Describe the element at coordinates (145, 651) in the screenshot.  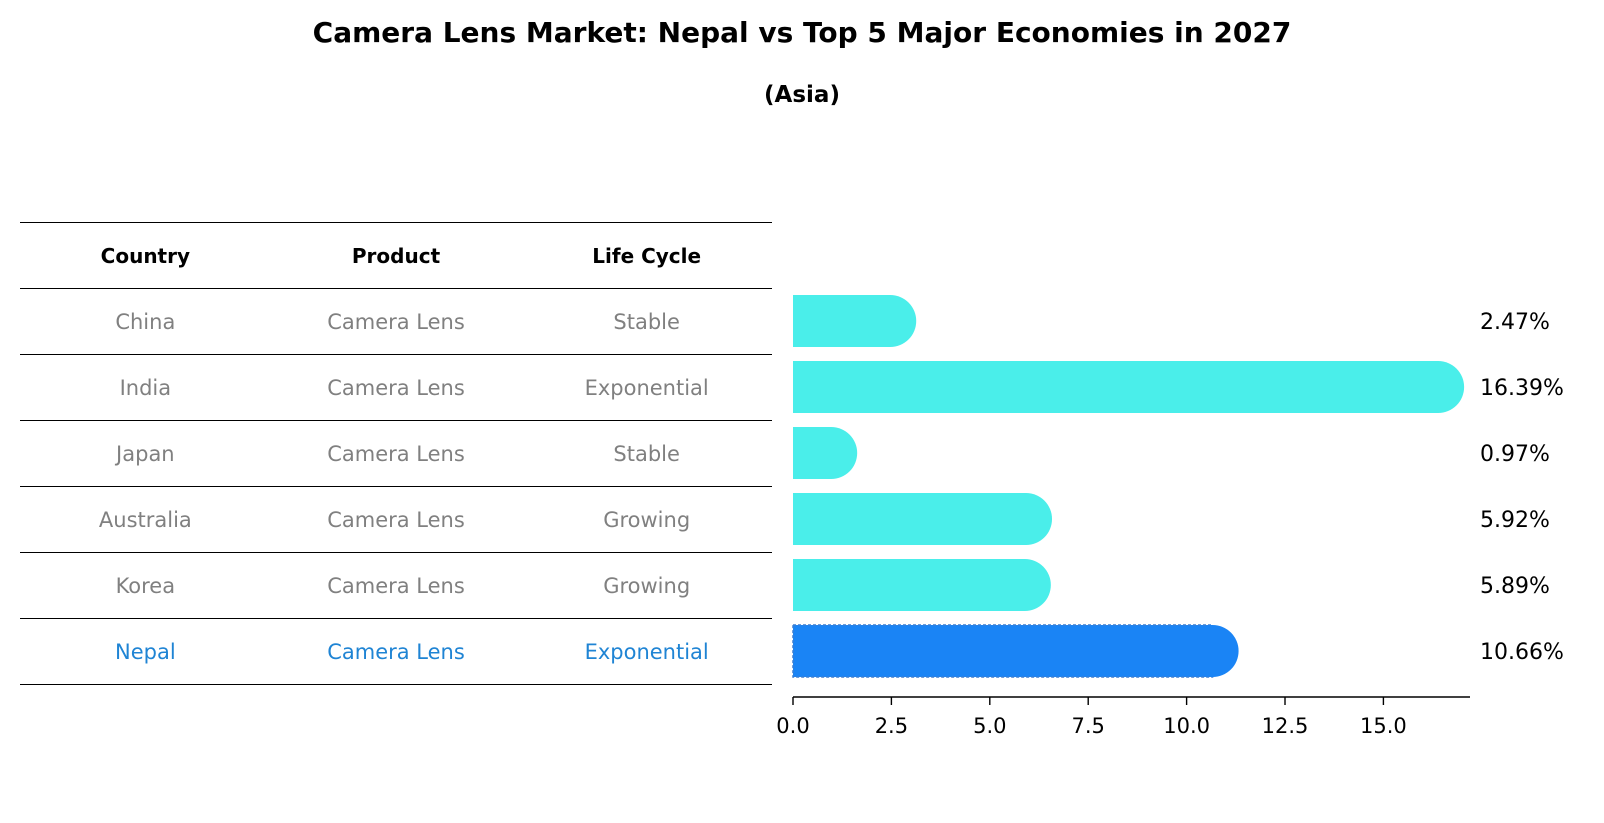
I see `country-cell: Nepal` at that location.